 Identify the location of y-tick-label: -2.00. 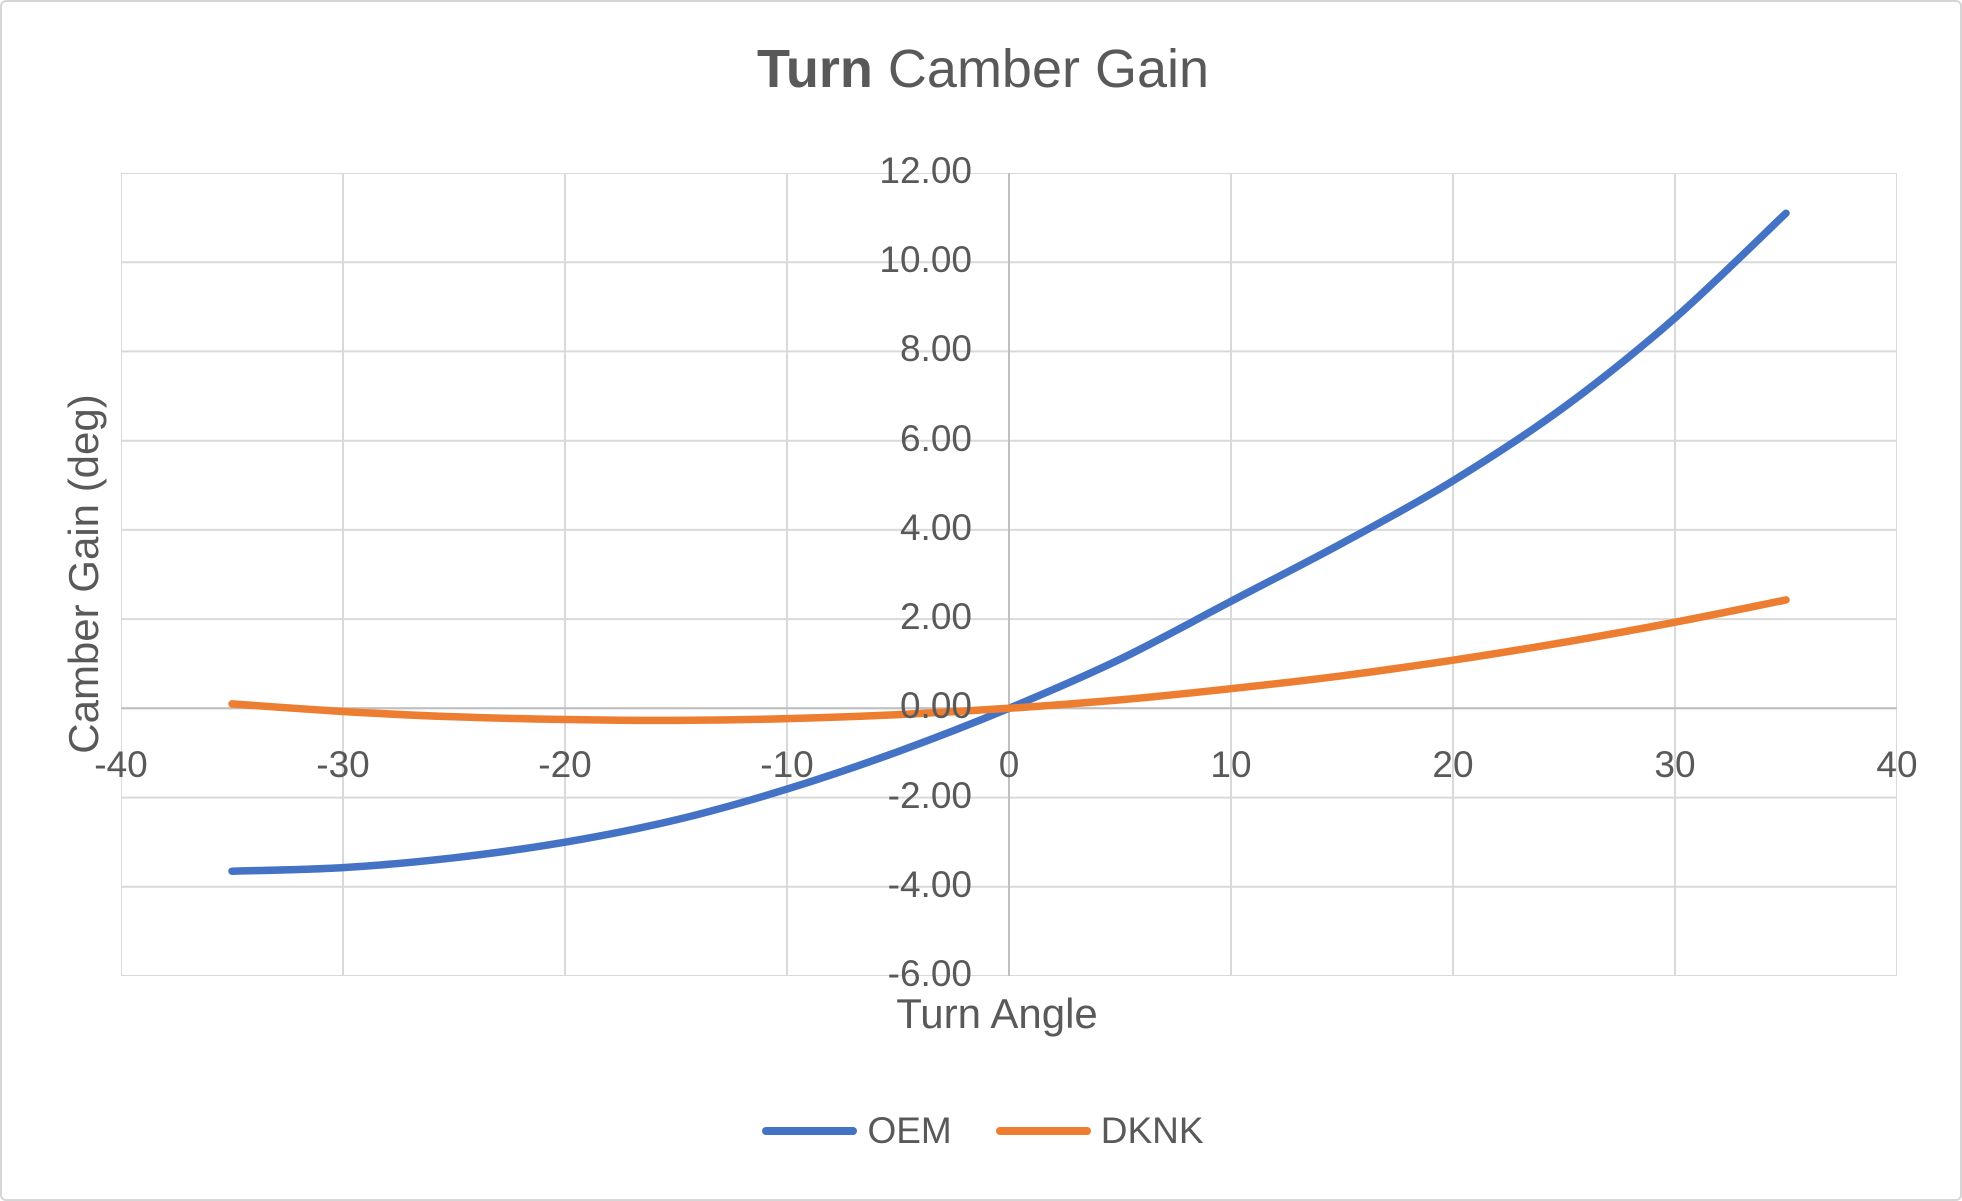
(929, 795).